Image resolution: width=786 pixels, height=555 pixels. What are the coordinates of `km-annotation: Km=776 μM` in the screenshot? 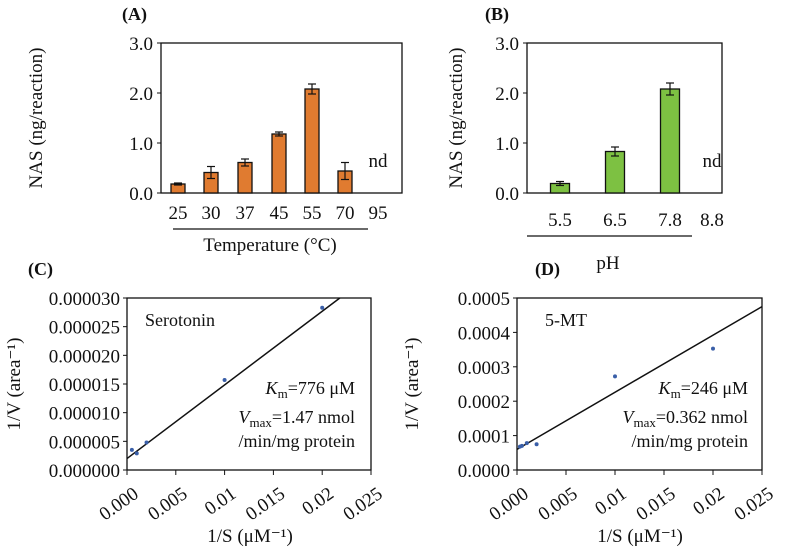 It's located at (310, 389).